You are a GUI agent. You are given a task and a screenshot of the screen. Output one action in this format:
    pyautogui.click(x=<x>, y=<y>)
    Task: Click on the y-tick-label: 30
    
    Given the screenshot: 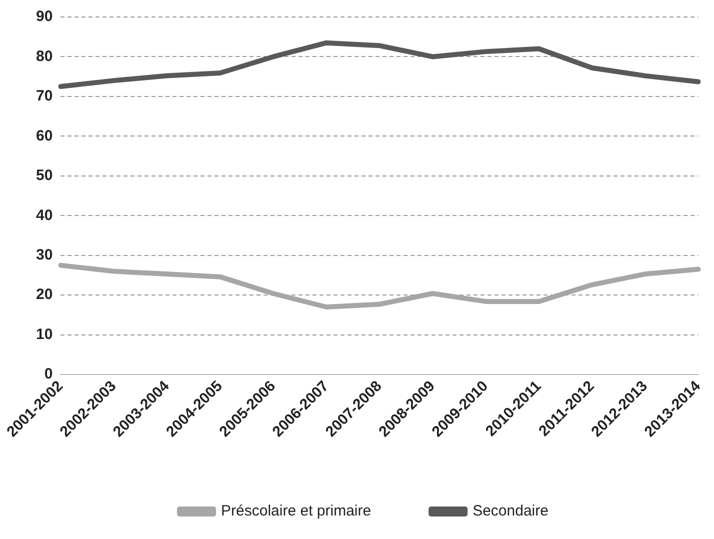 What is the action you would take?
    pyautogui.click(x=44, y=255)
    